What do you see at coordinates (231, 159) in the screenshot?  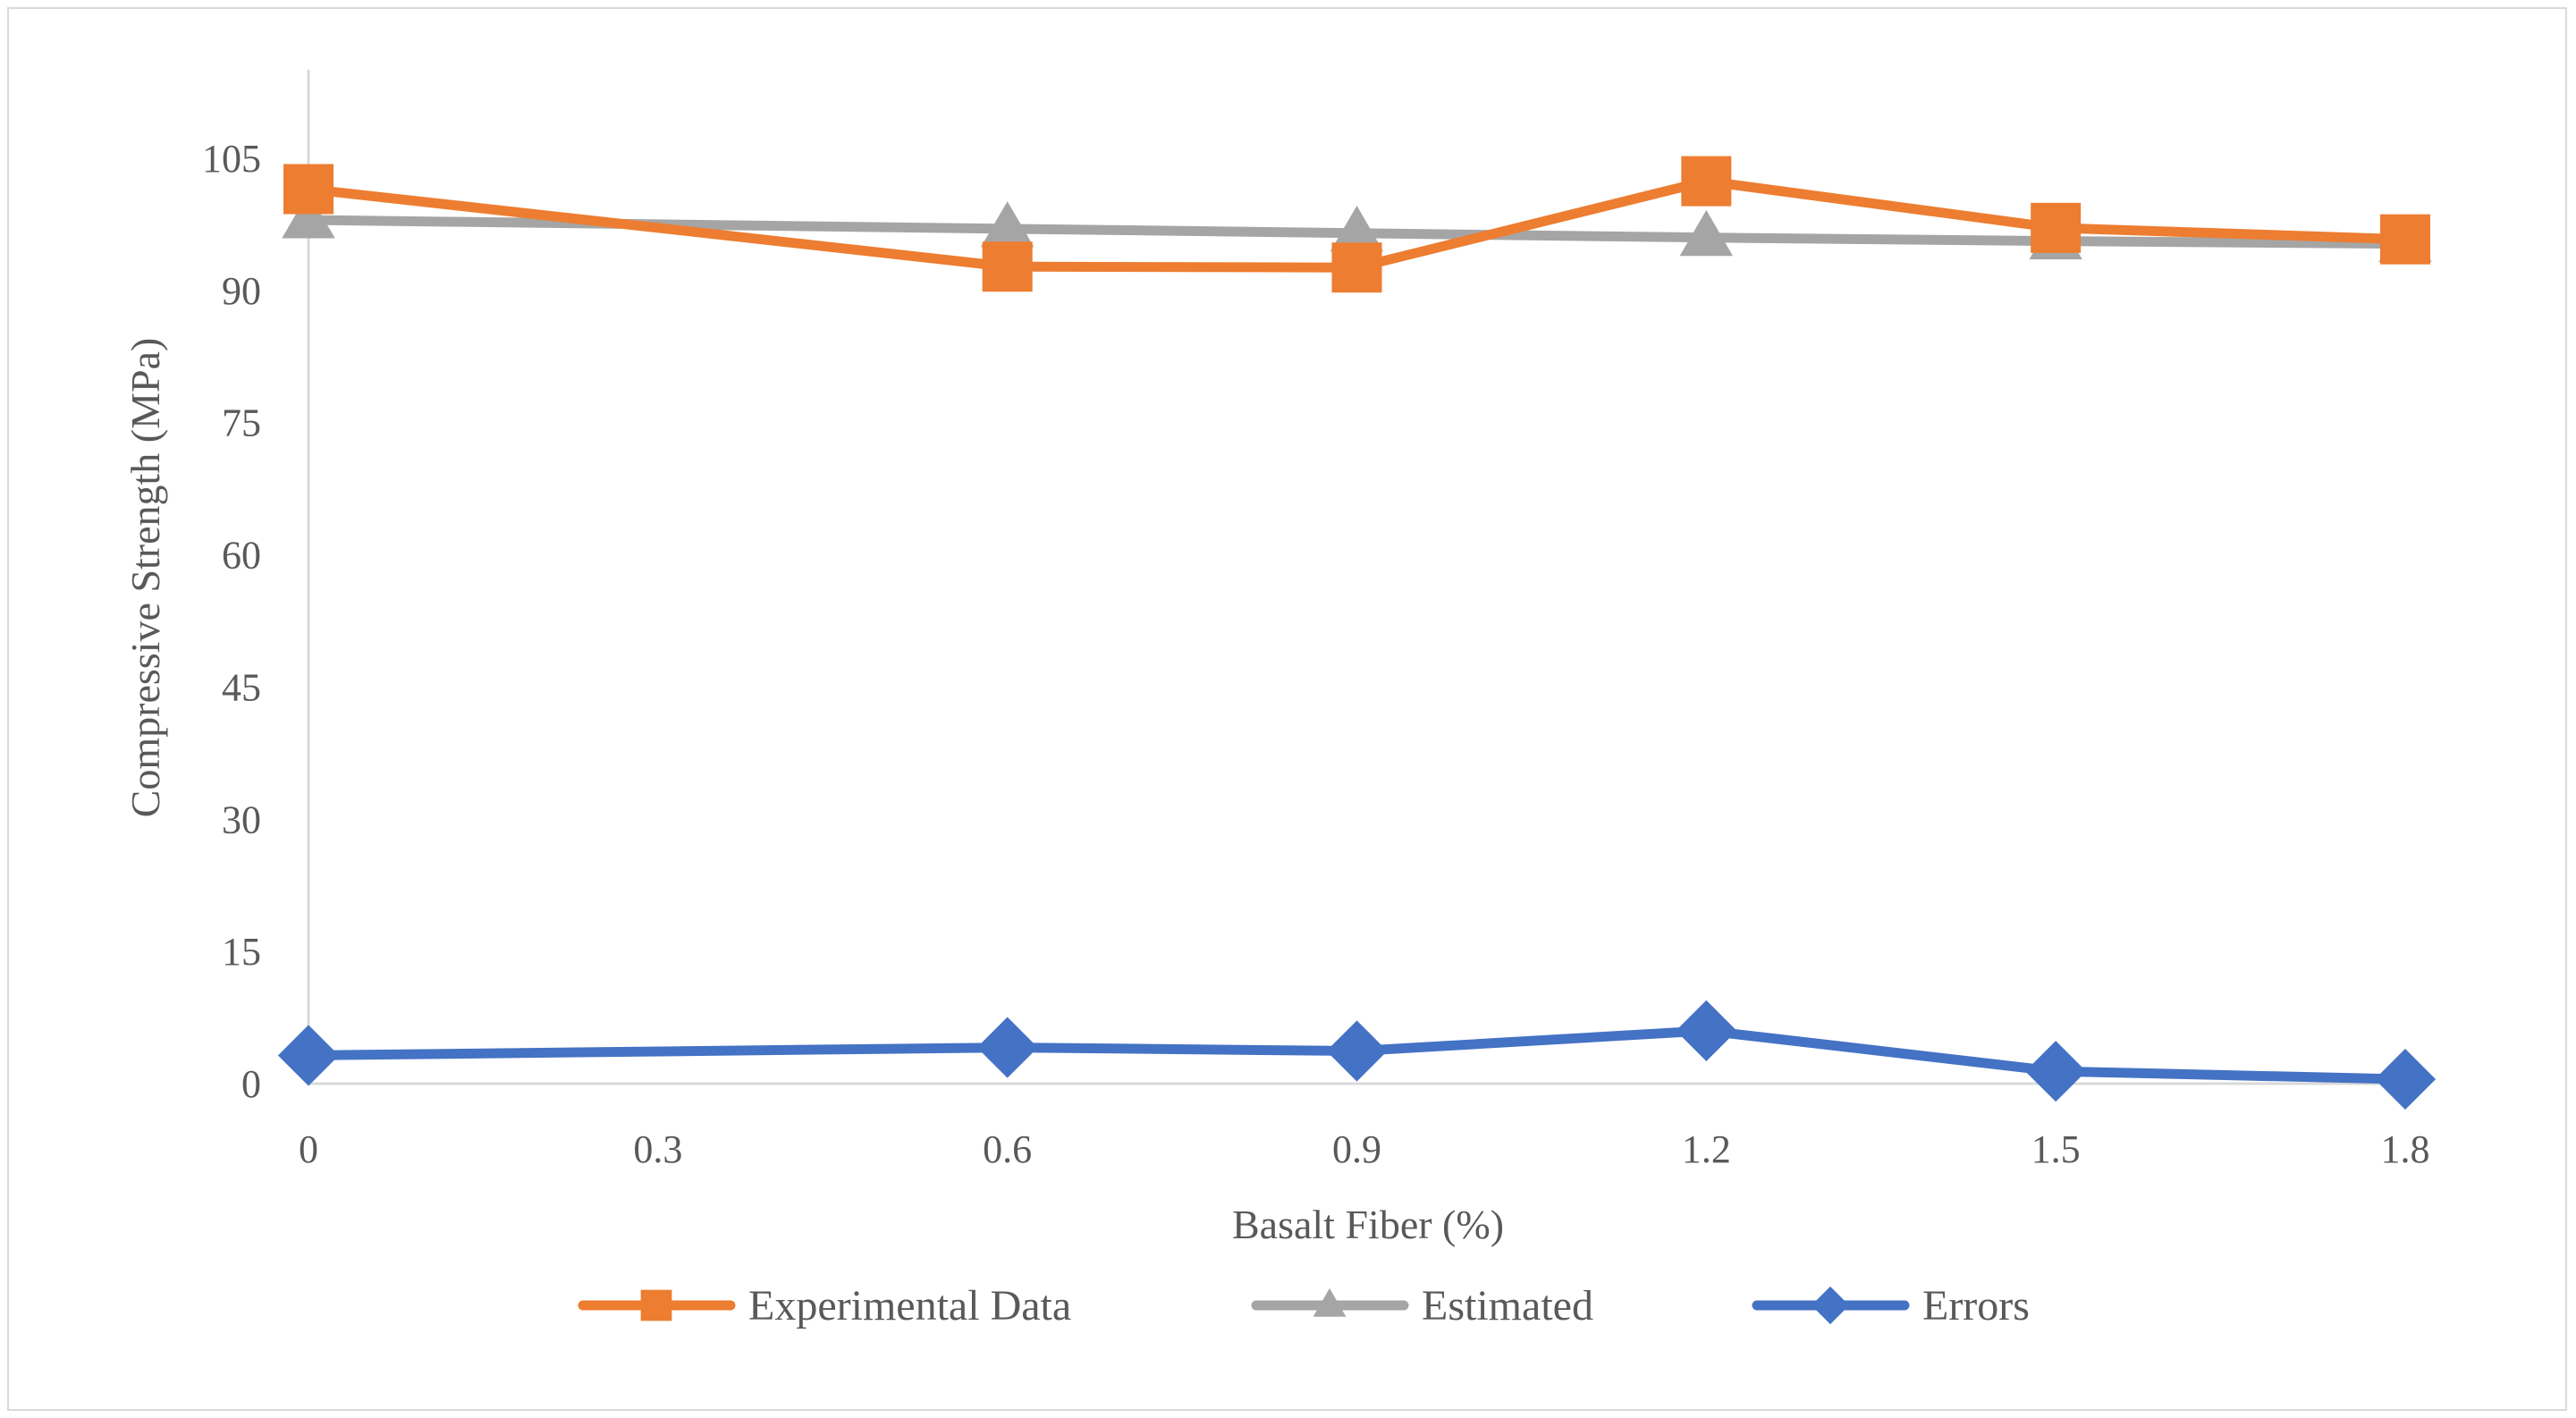 I see `y-tick-label: 105` at bounding box center [231, 159].